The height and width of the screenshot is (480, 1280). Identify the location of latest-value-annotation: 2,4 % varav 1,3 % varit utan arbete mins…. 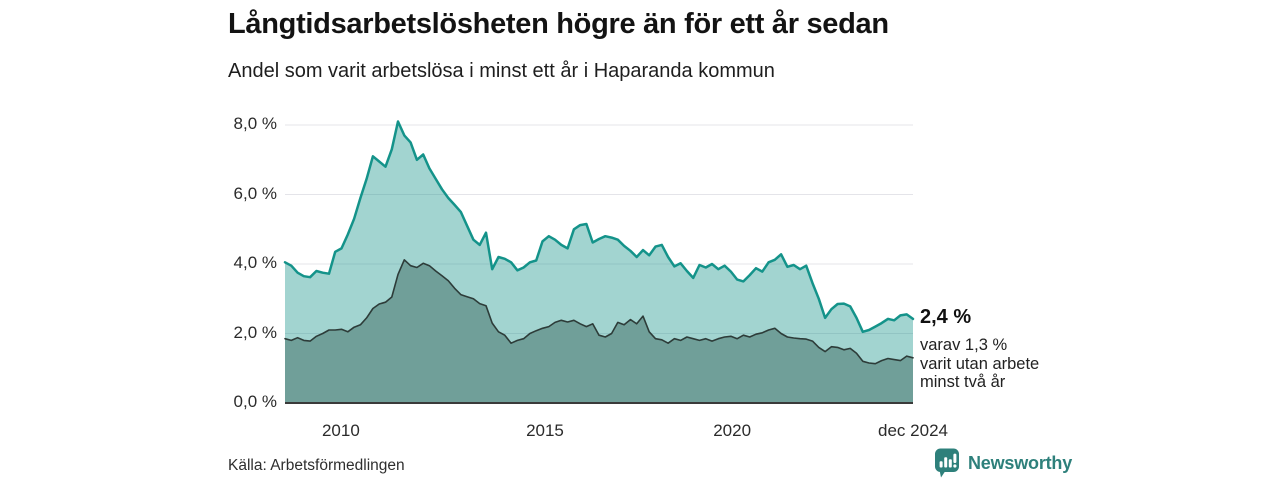
(986, 349).